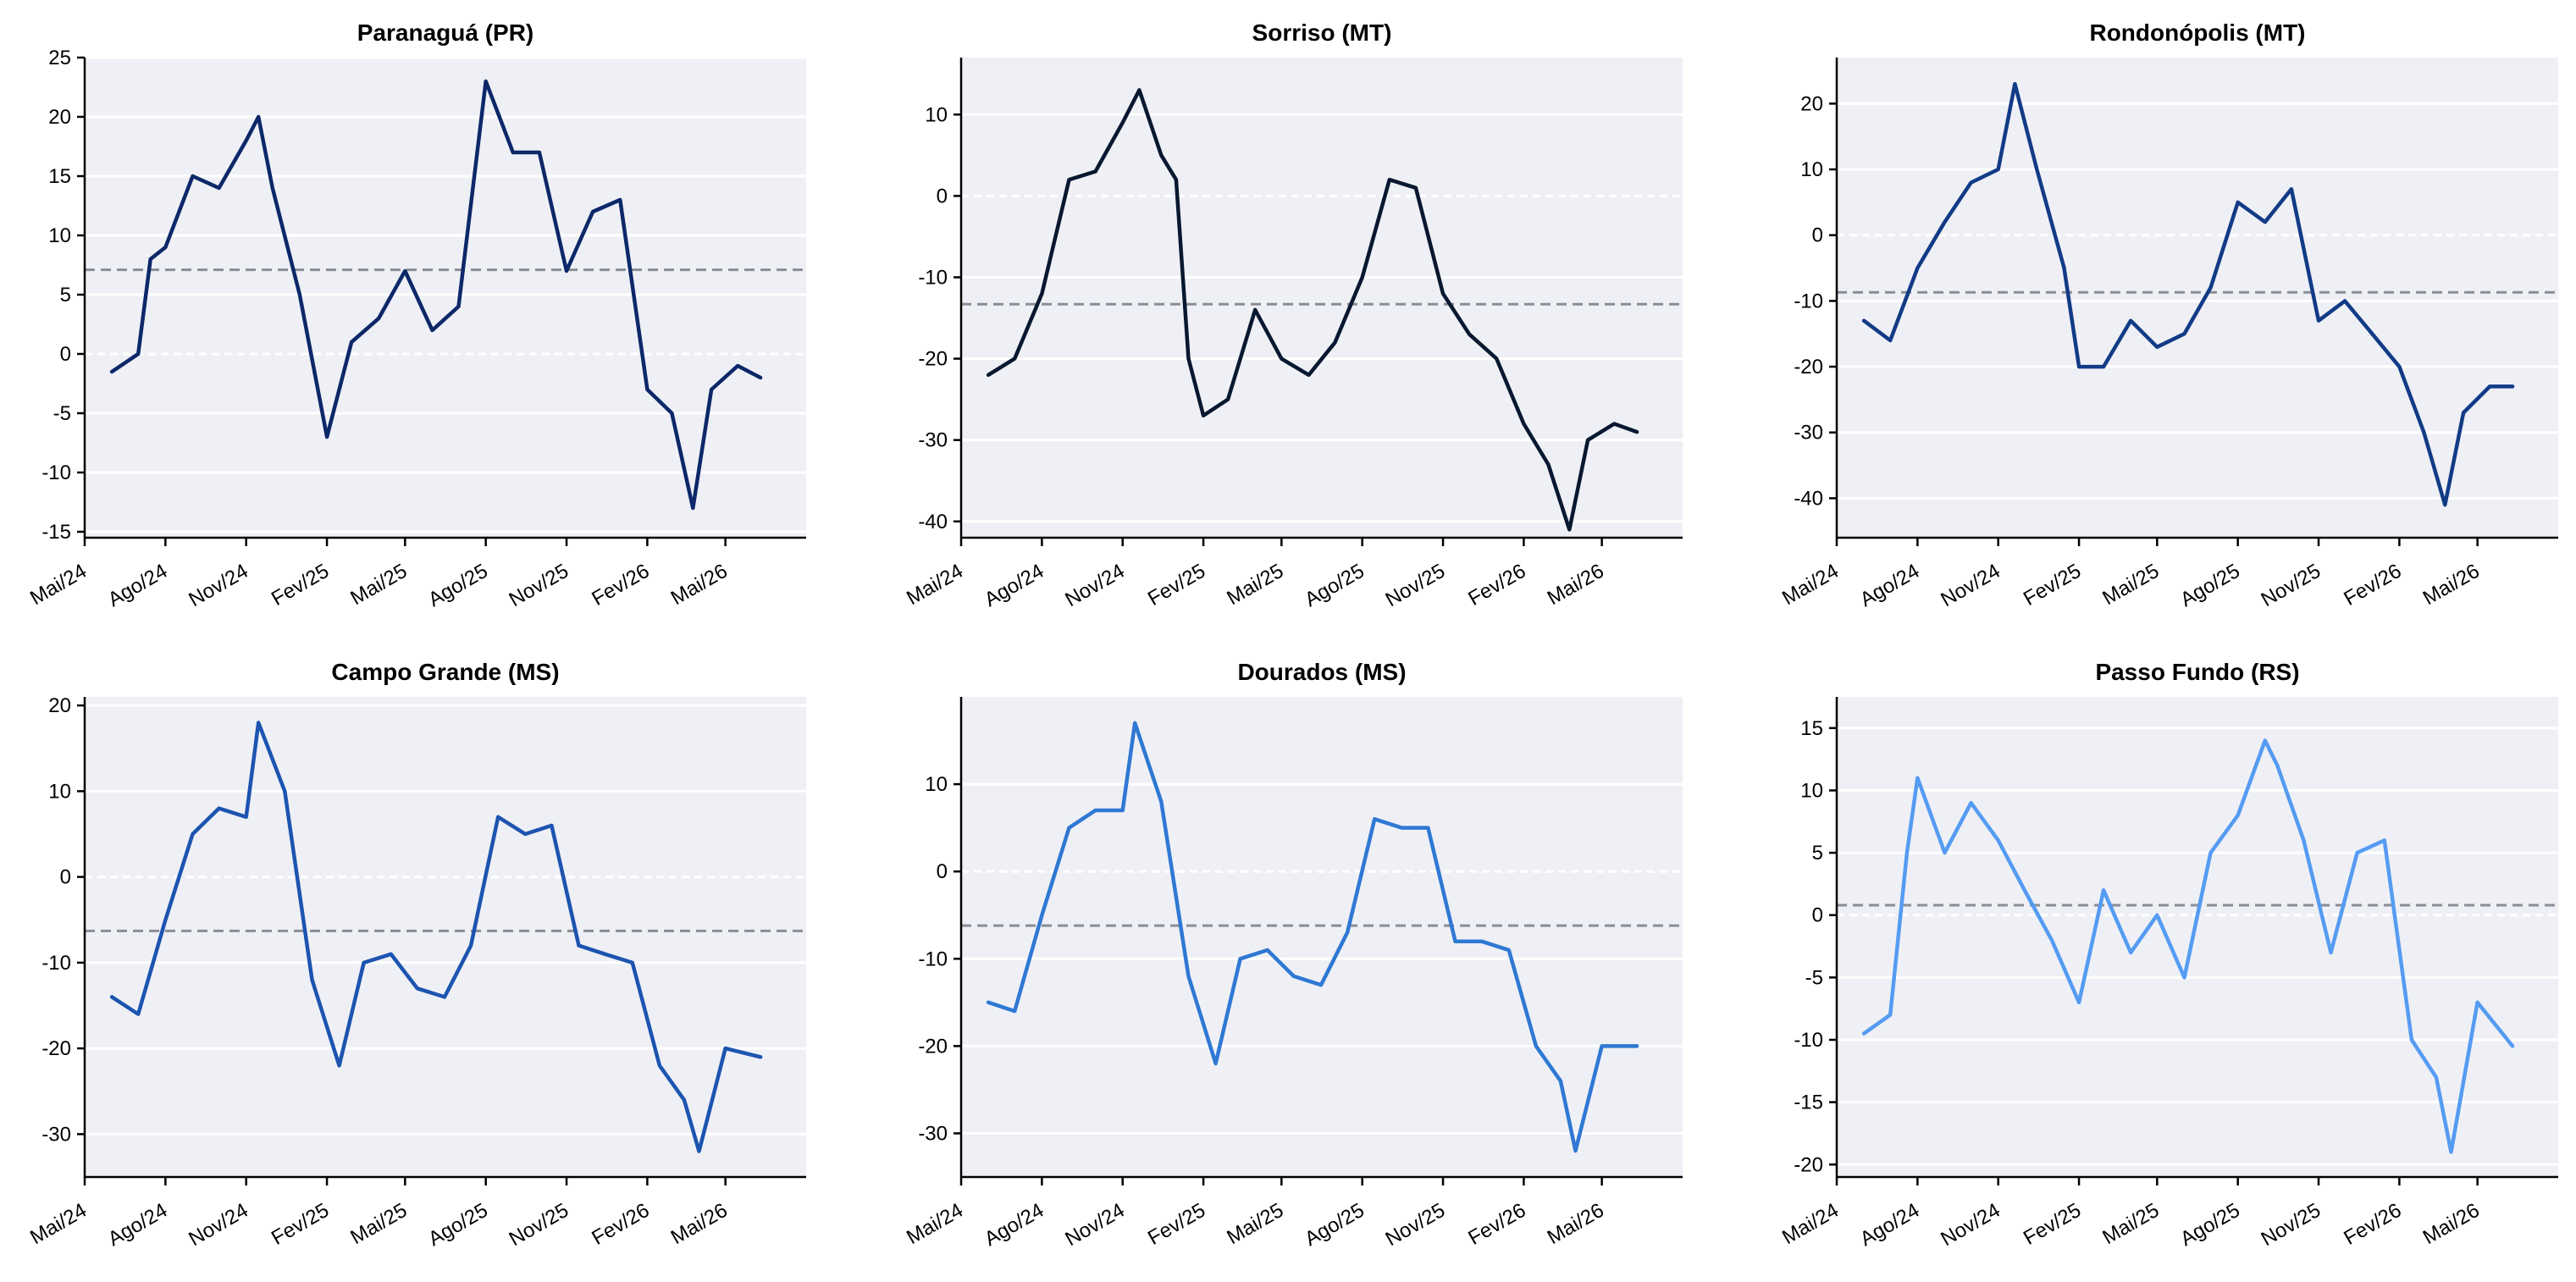  Describe the element at coordinates (445, 672) in the screenshot. I see `chart-title: Campo Grande (MS)` at that location.